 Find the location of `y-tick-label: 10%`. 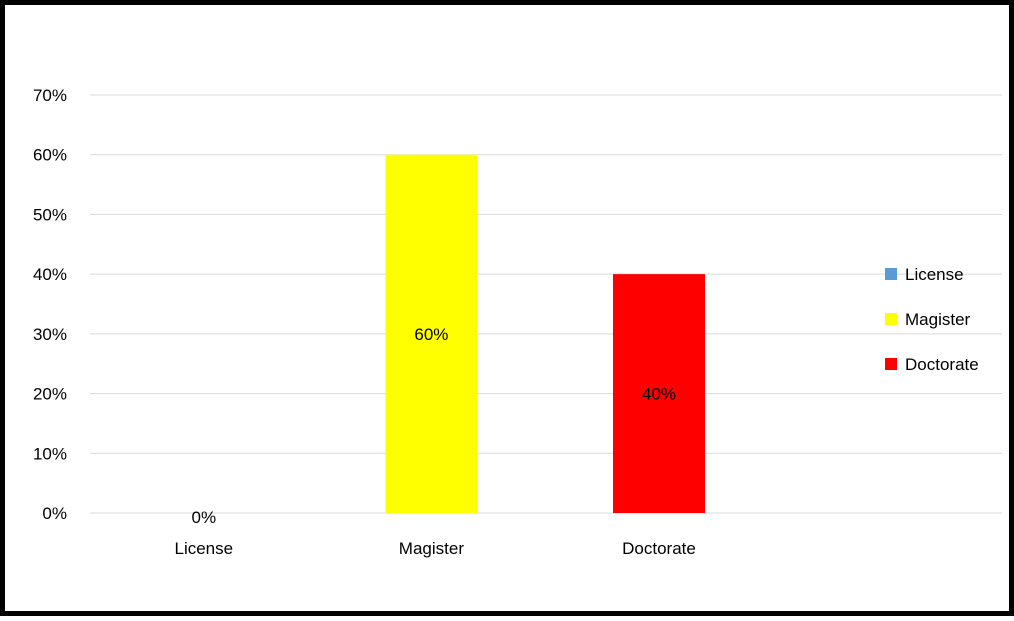

y-tick-label: 10% is located at coordinates (50, 453).